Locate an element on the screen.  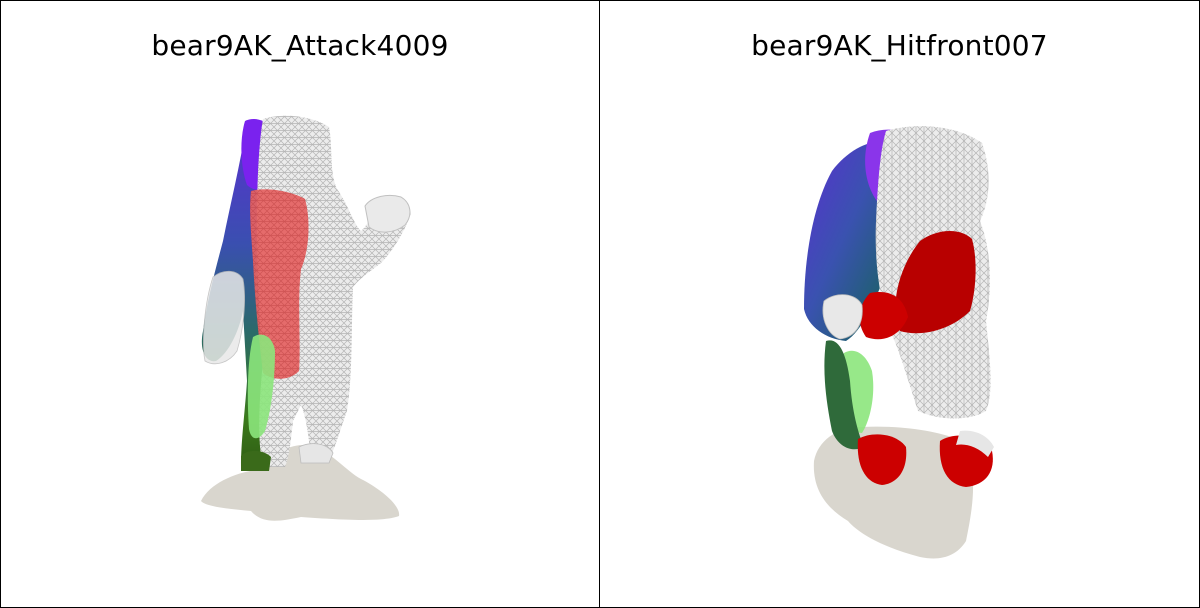
bear-foot-right is located at coordinates (316, 453).